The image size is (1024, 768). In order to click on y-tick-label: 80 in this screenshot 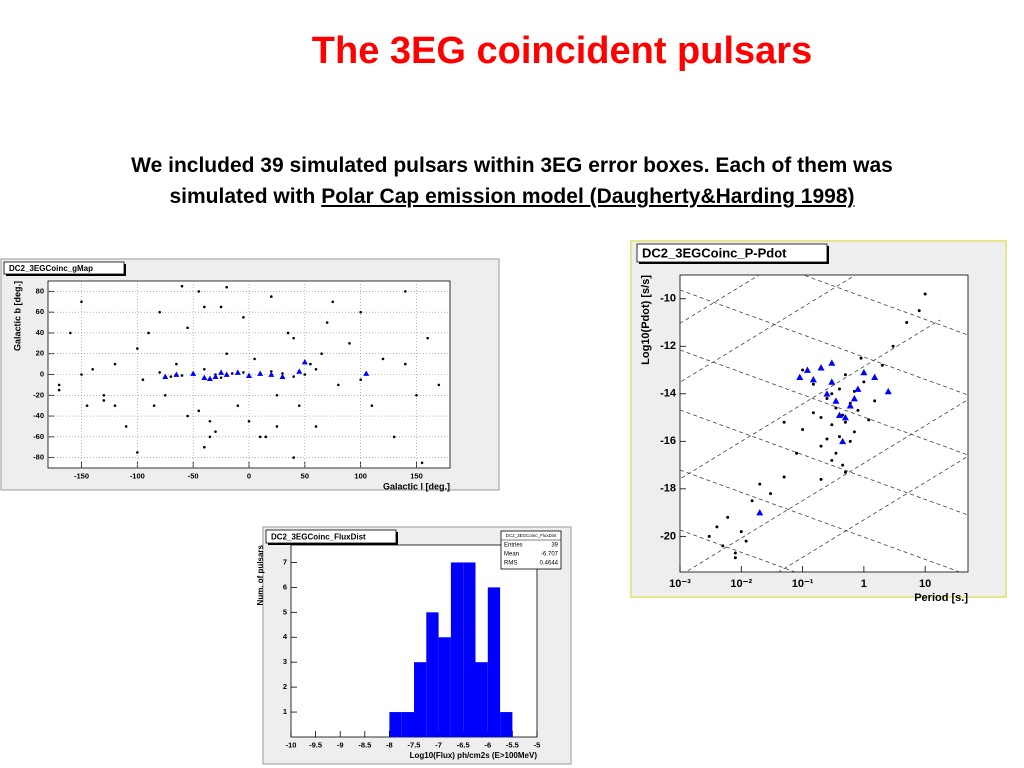, I will do `click(40, 290)`.